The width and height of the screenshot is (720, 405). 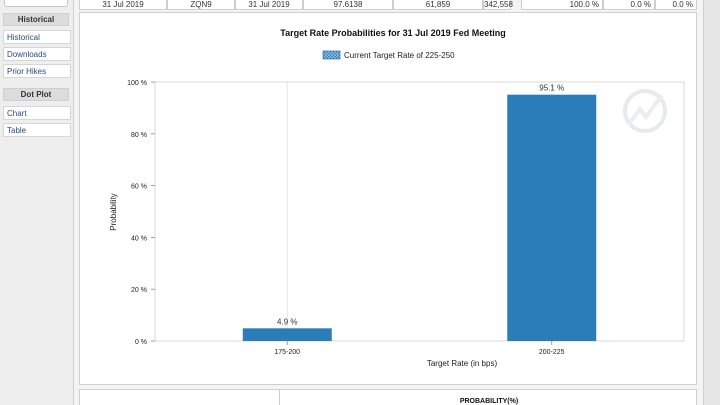 I want to click on sidebar-top-panel, so click(x=36, y=3).